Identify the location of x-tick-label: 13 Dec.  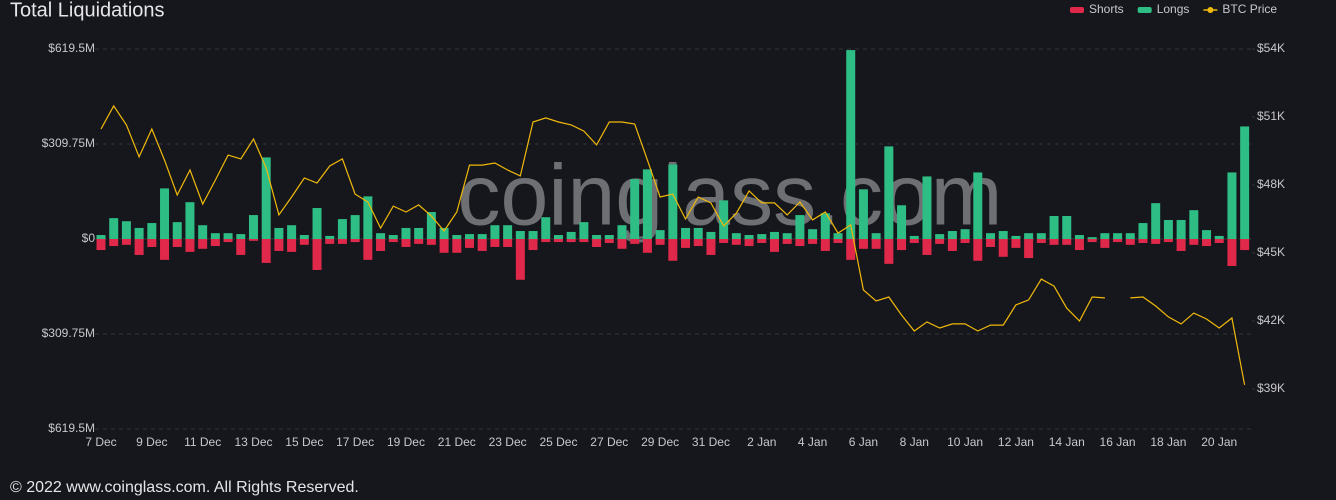
(253, 442).